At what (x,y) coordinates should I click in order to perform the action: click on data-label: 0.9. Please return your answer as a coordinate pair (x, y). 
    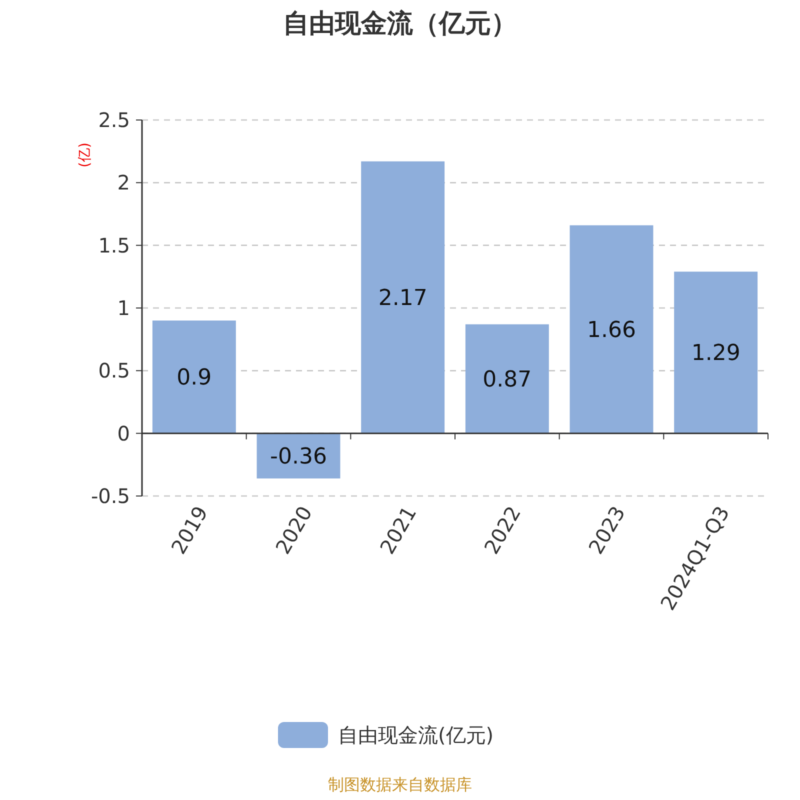
    Looking at the image, I should click on (194, 378).